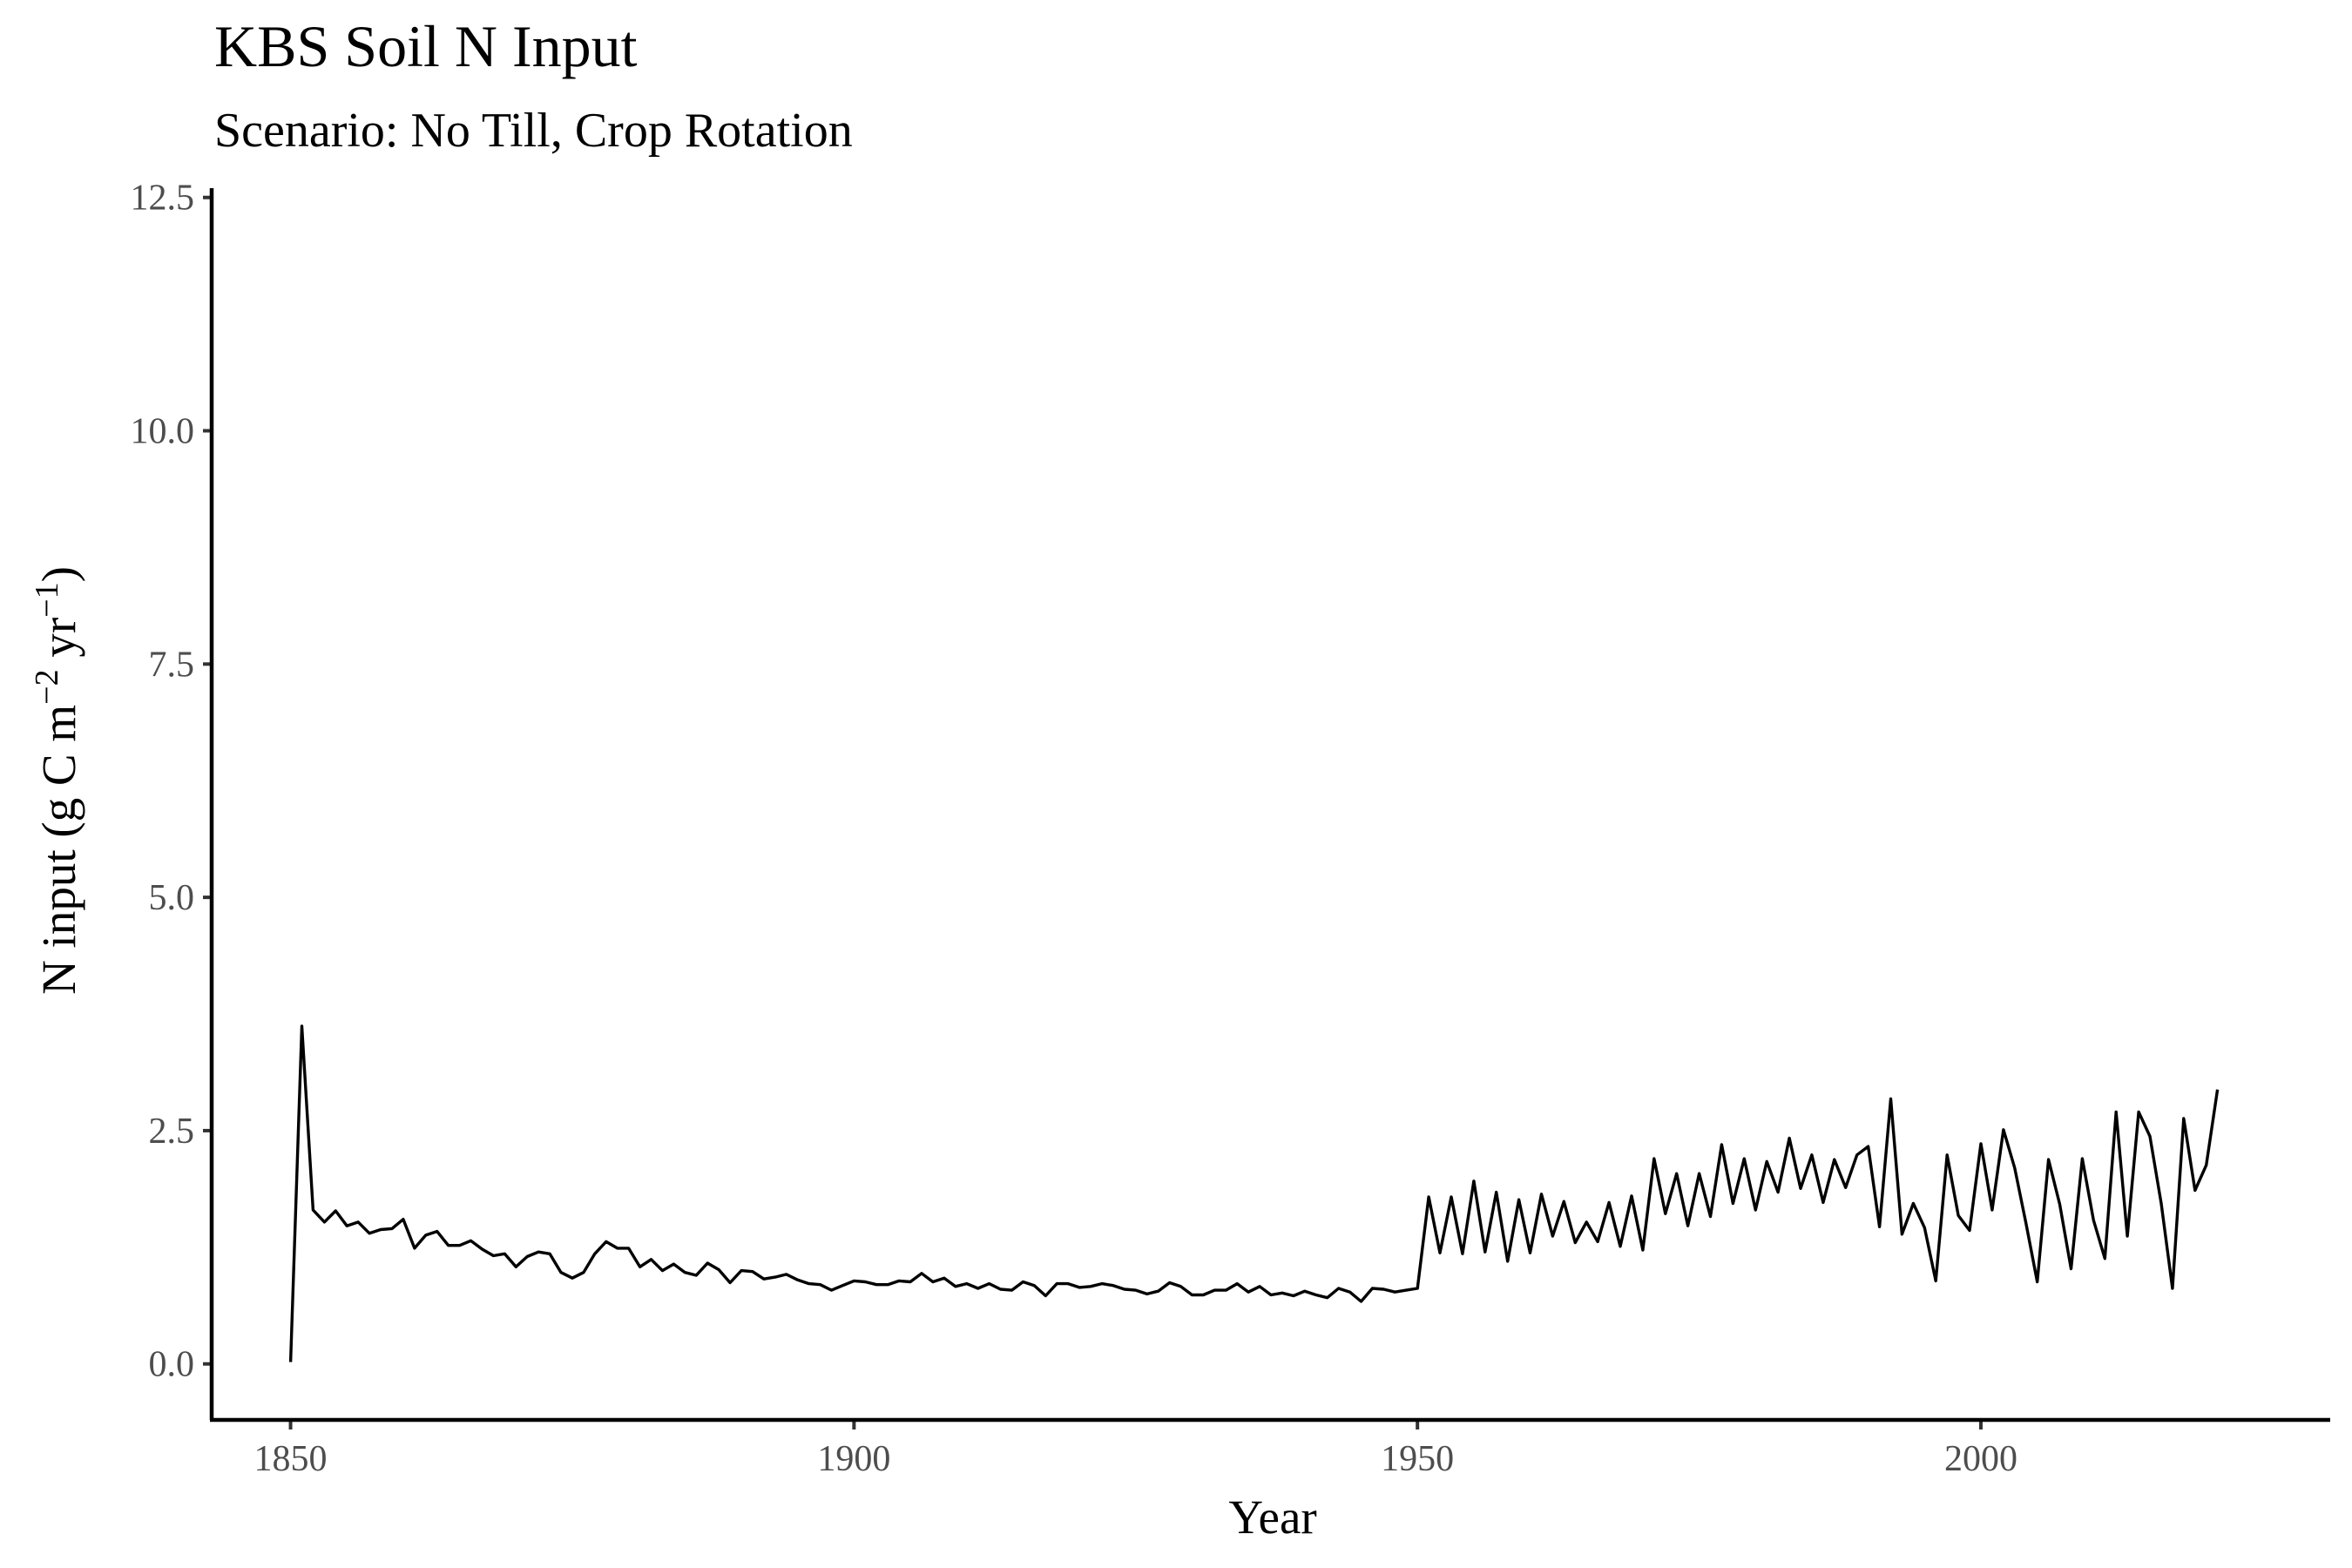  Describe the element at coordinates (172, 782) in the screenshot. I see `y-axis-ticks: 0.0 2.5 5.0 7.5 10.0 12.5` at that location.